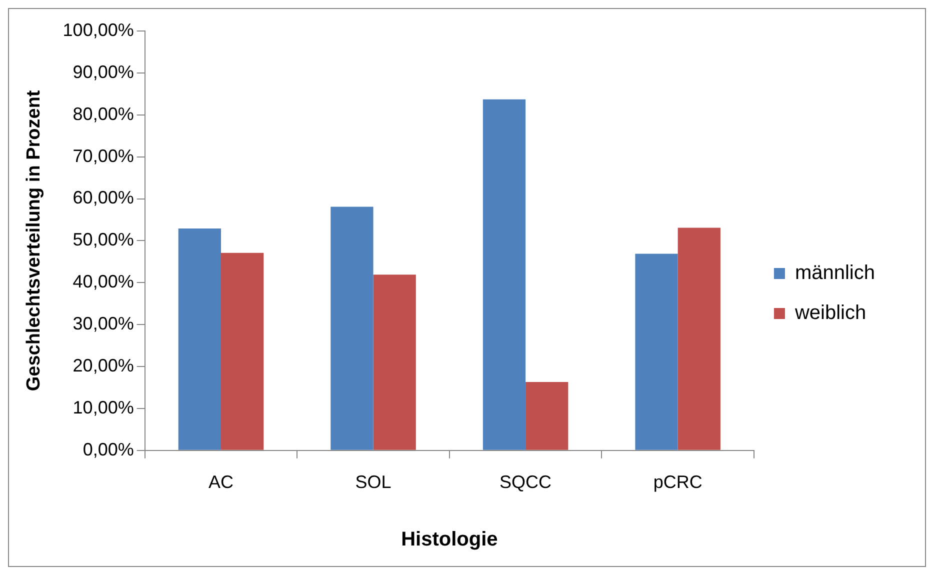 This screenshot has height=575, width=934. What do you see at coordinates (108, 449) in the screenshot?
I see `y-tick-label: 0,00%` at bounding box center [108, 449].